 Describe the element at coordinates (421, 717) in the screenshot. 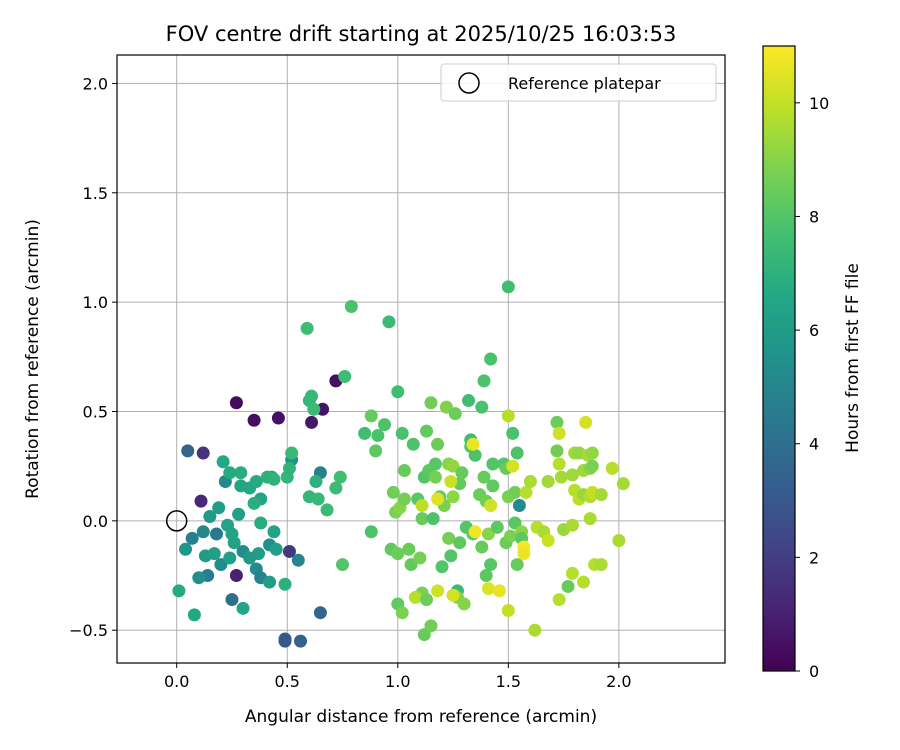

I see `x-axis-label: Angular distance from reference (arcmin)` at that location.